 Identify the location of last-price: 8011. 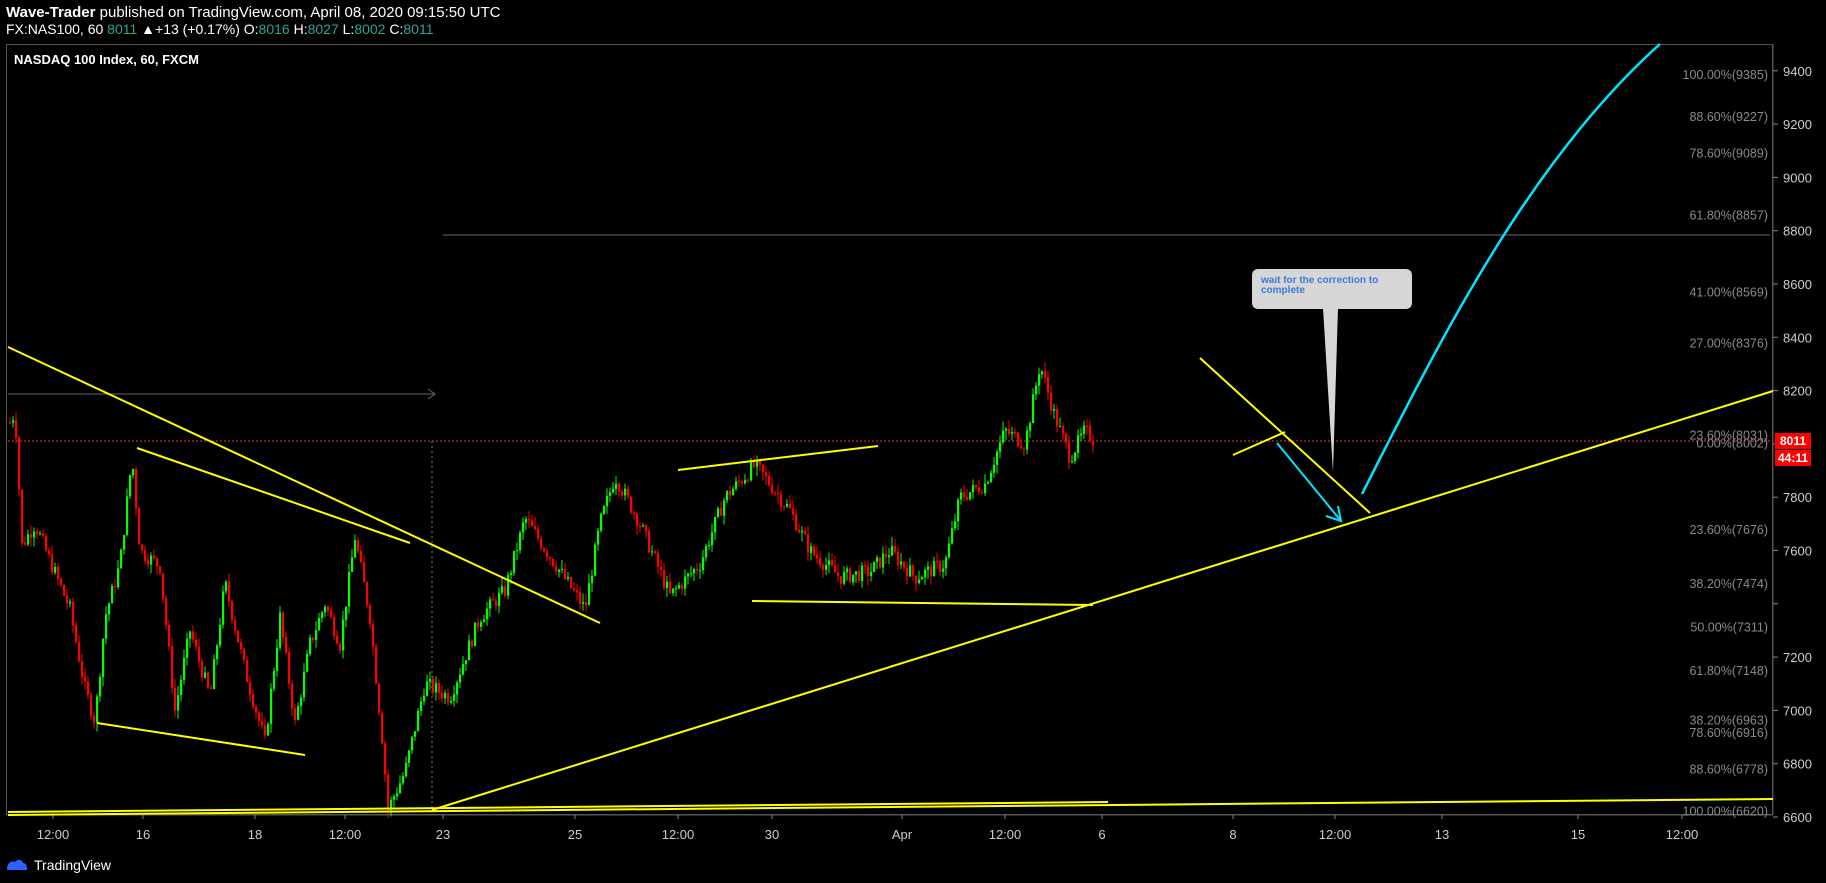
(122, 29).